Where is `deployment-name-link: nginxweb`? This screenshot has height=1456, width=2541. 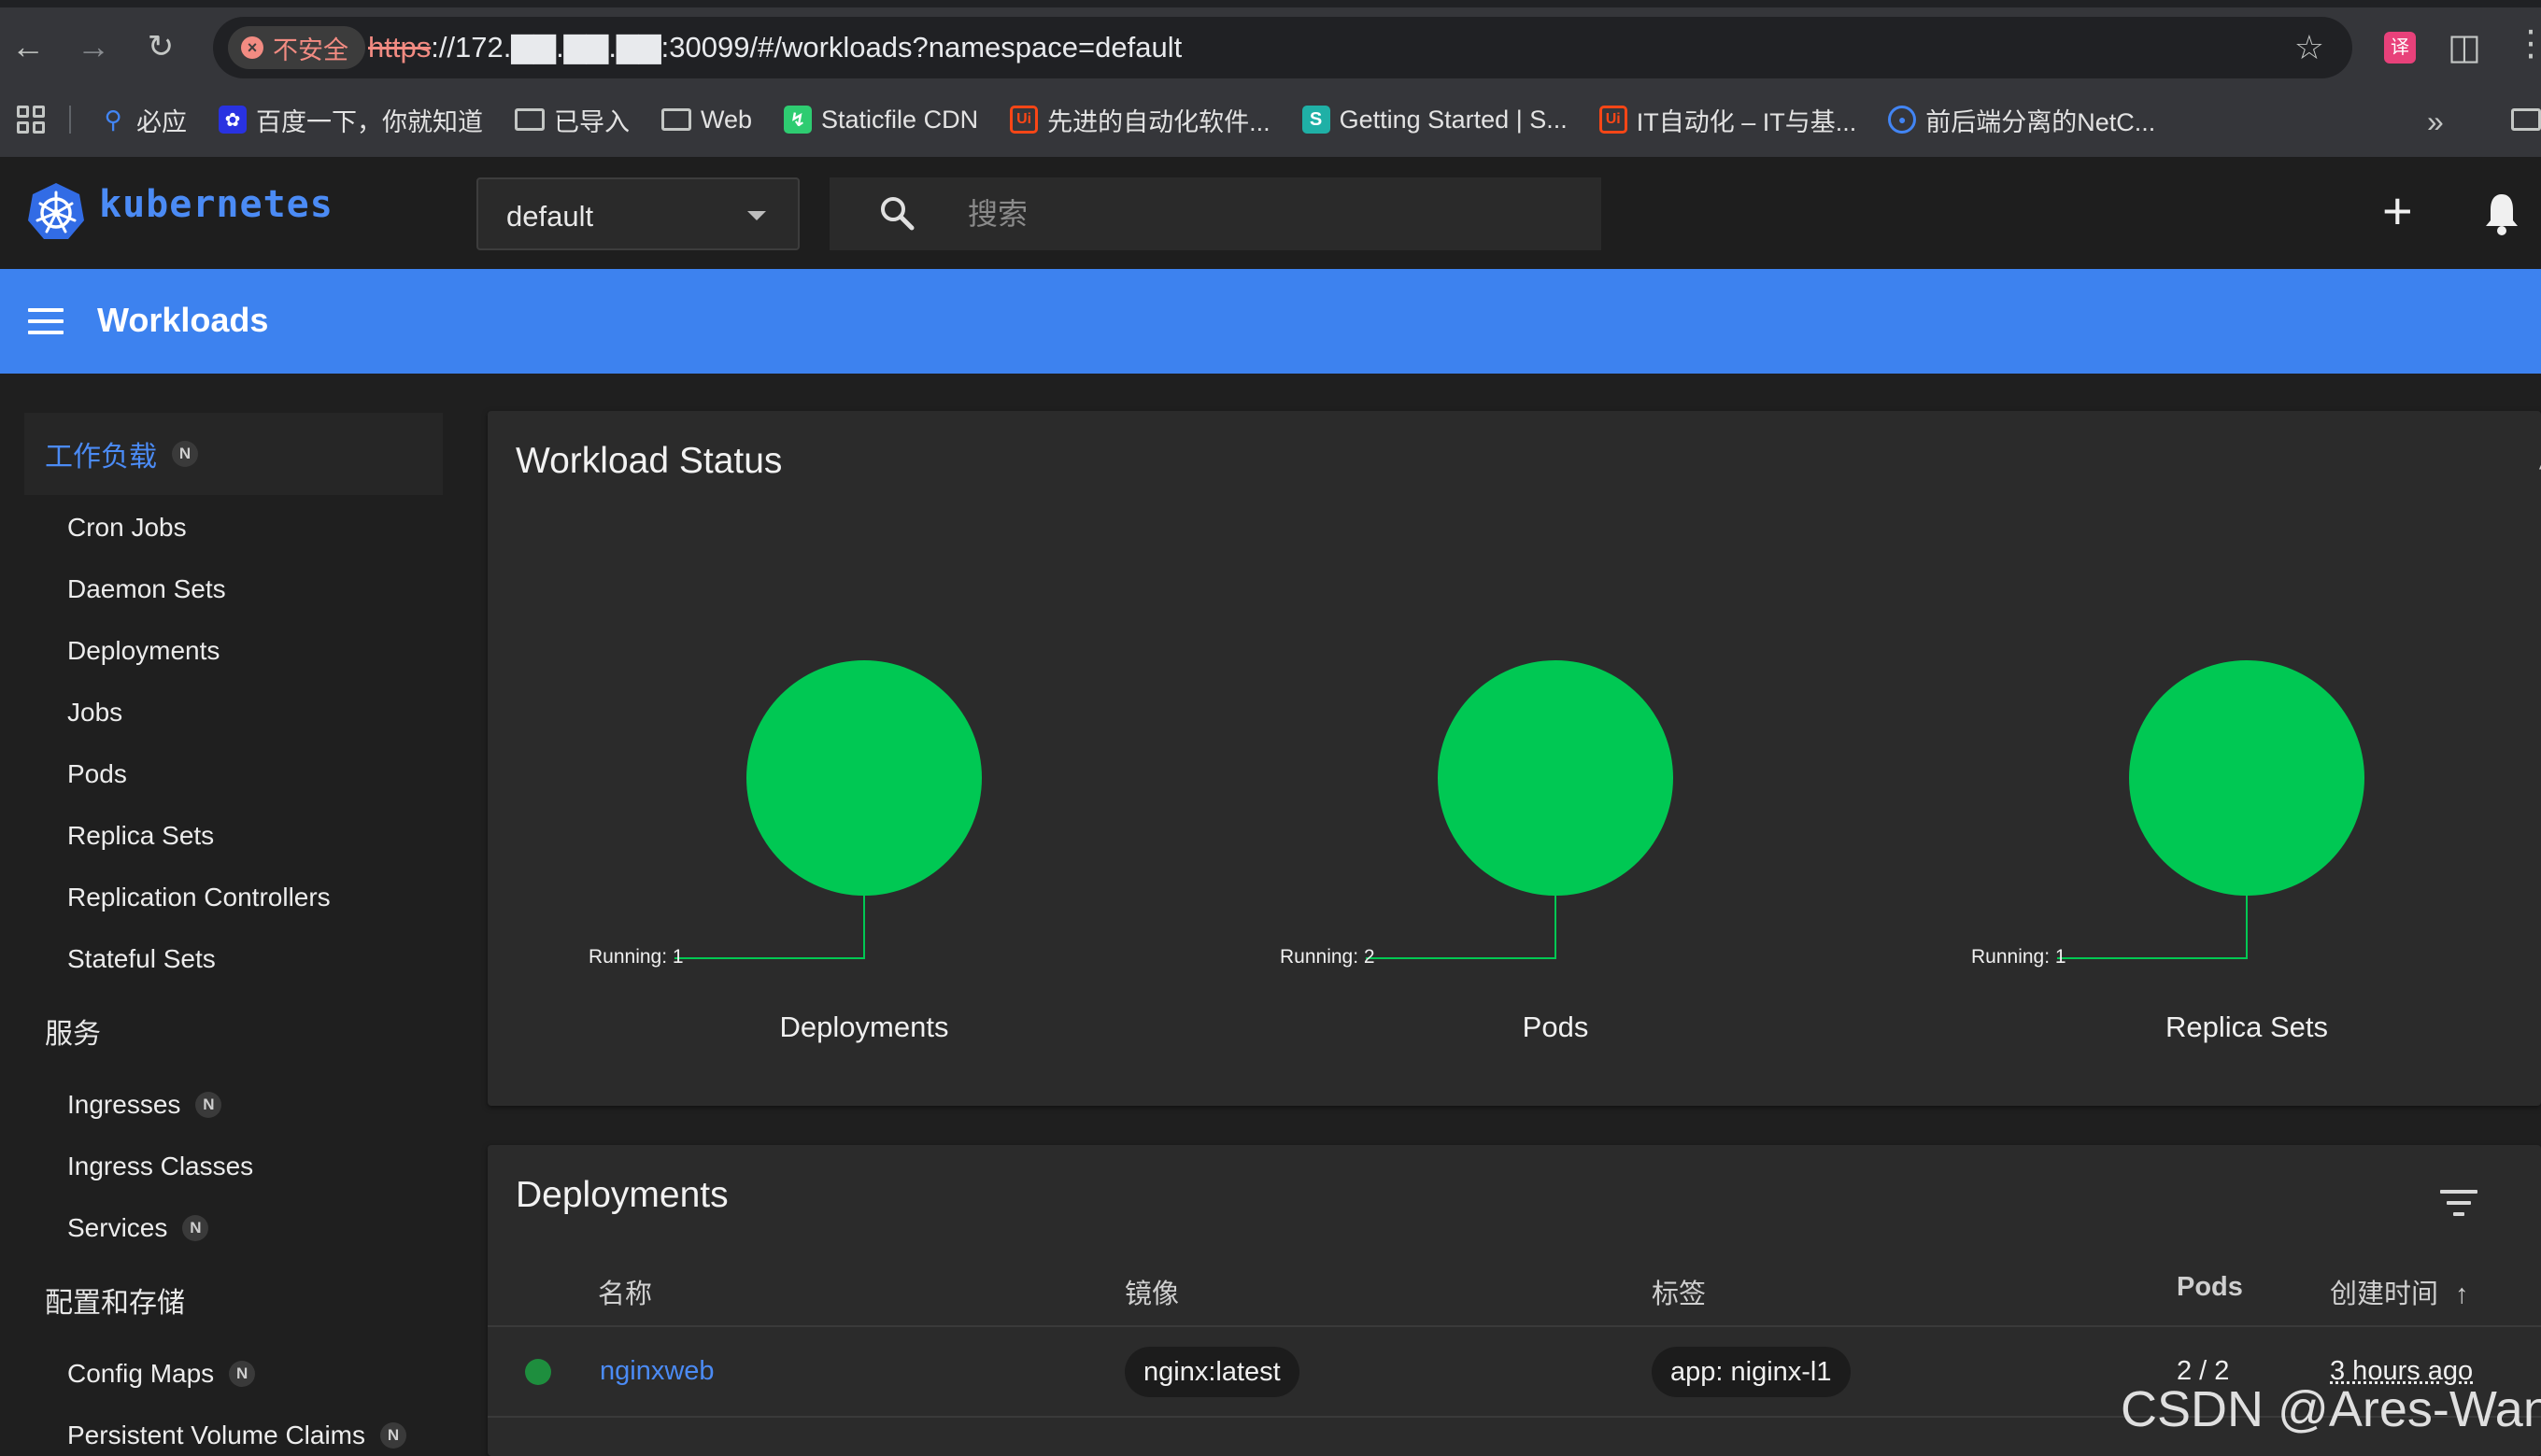 deployment-name-link: nginxweb is located at coordinates (657, 1371).